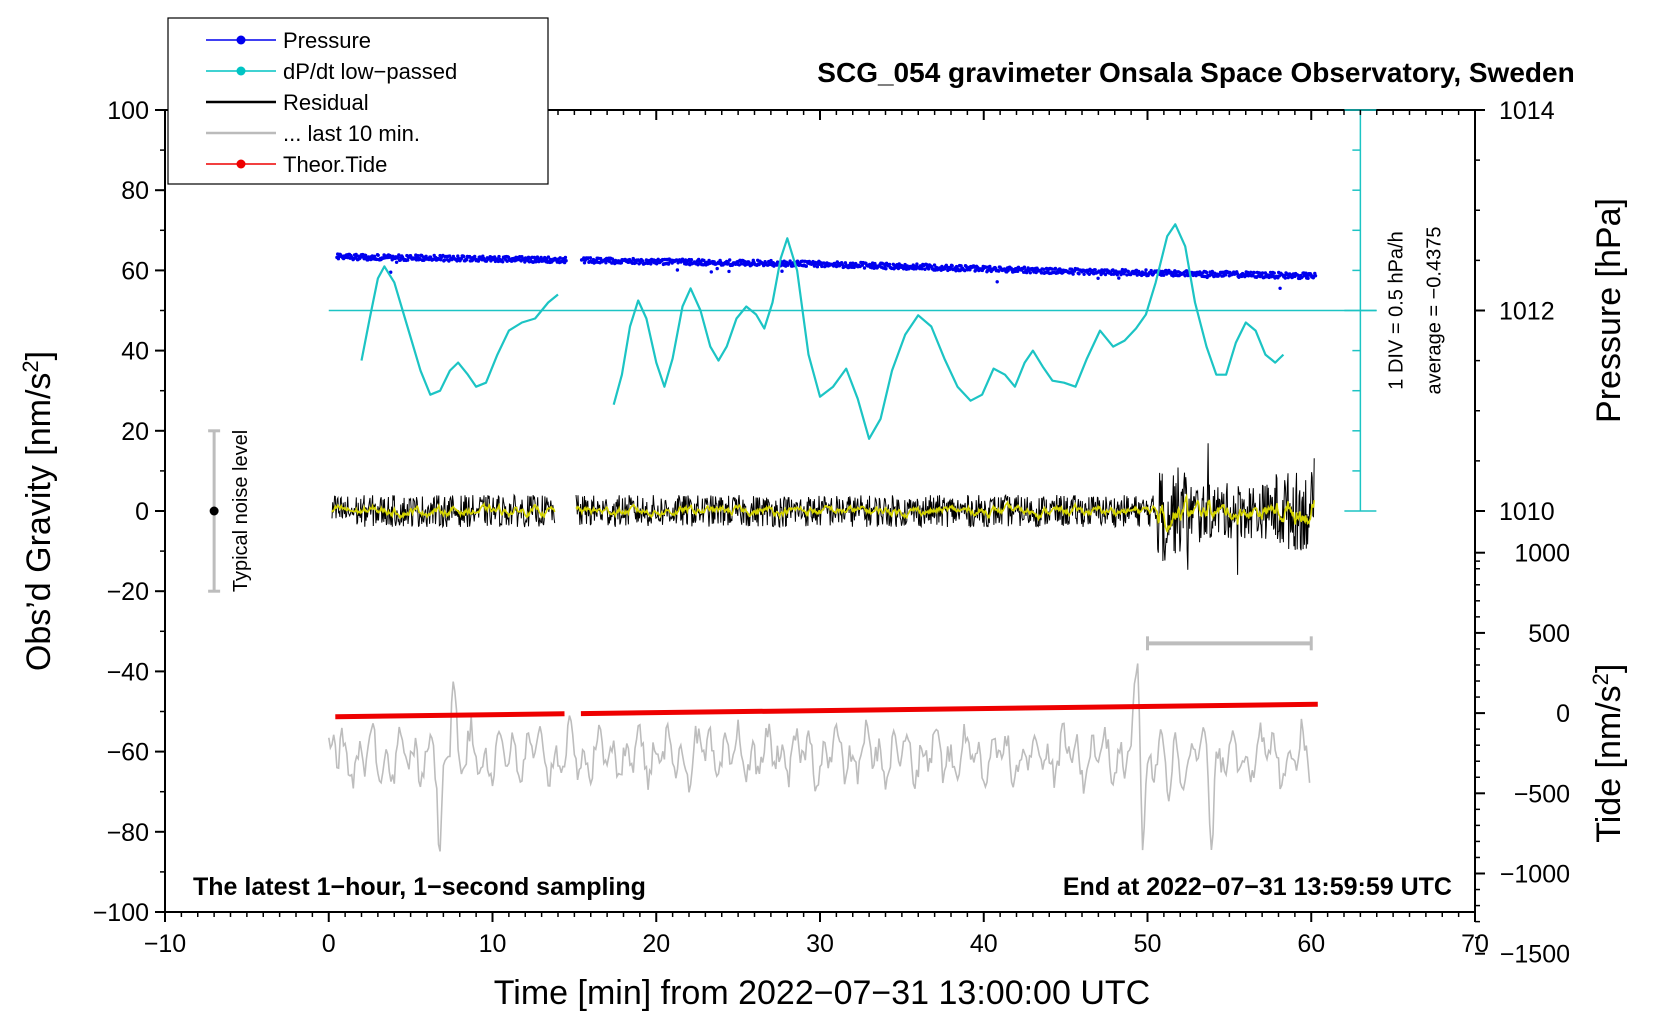  I want to click on y-tick-label: 20, so click(135, 432).